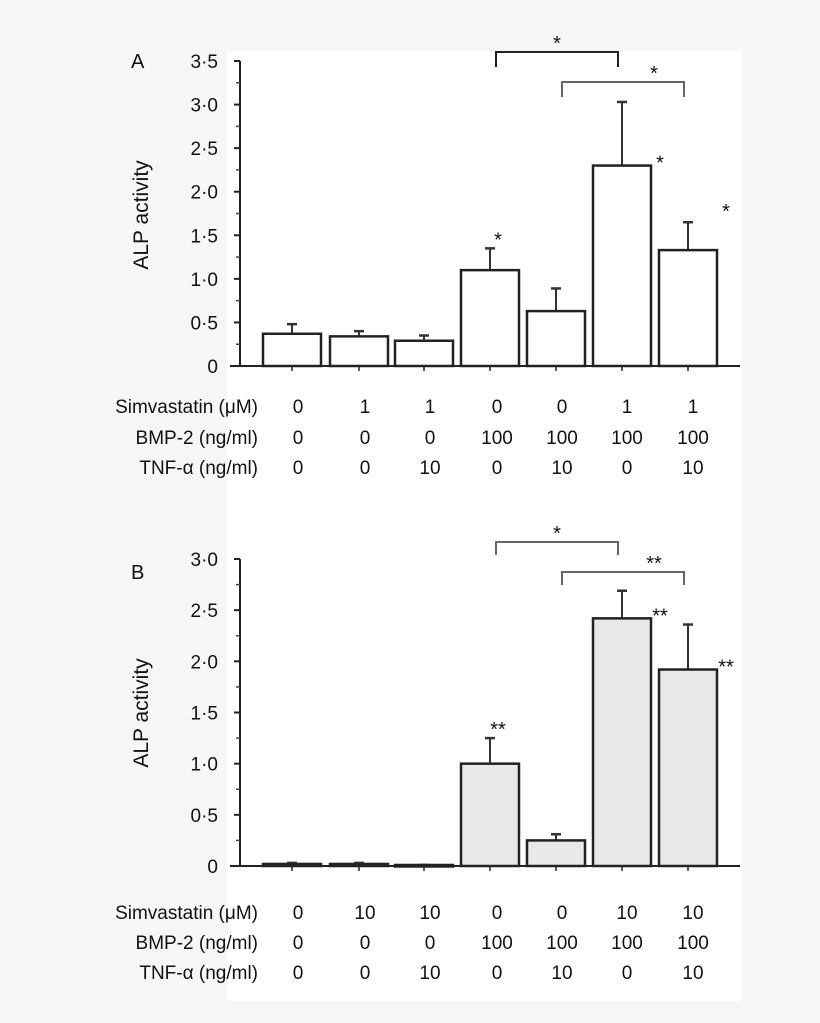 The image size is (820, 1023). What do you see at coordinates (137, 573) in the screenshot?
I see `panel-label: B` at bounding box center [137, 573].